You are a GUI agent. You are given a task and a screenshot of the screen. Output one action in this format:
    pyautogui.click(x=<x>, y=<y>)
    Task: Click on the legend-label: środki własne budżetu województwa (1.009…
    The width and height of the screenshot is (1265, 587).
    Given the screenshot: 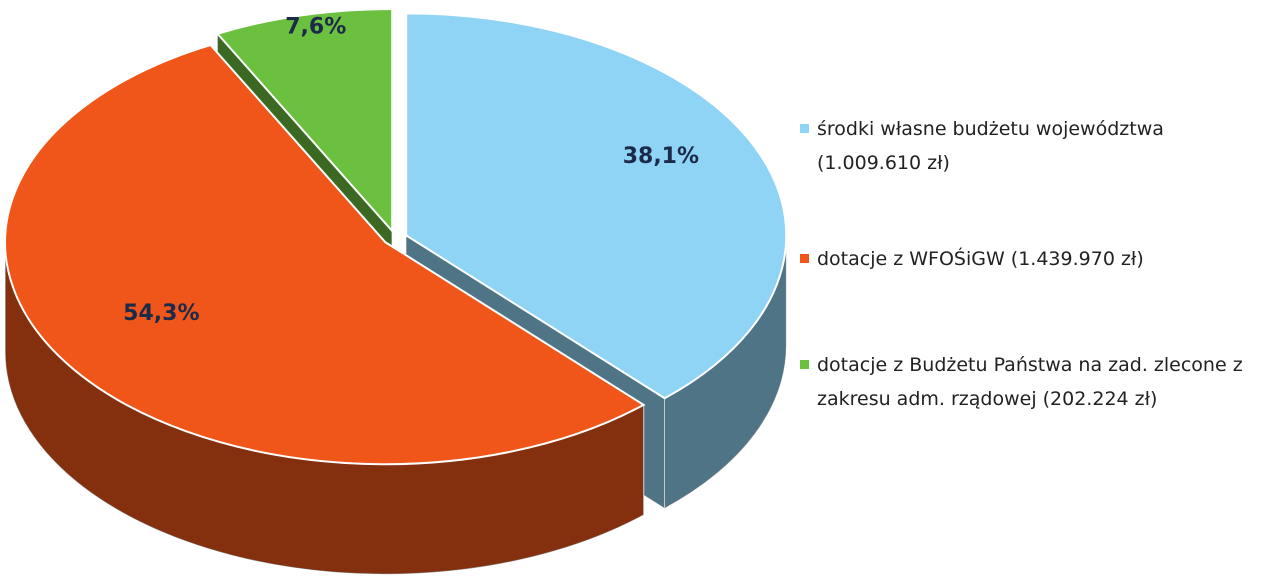 What is the action you would take?
    pyautogui.click(x=990, y=146)
    